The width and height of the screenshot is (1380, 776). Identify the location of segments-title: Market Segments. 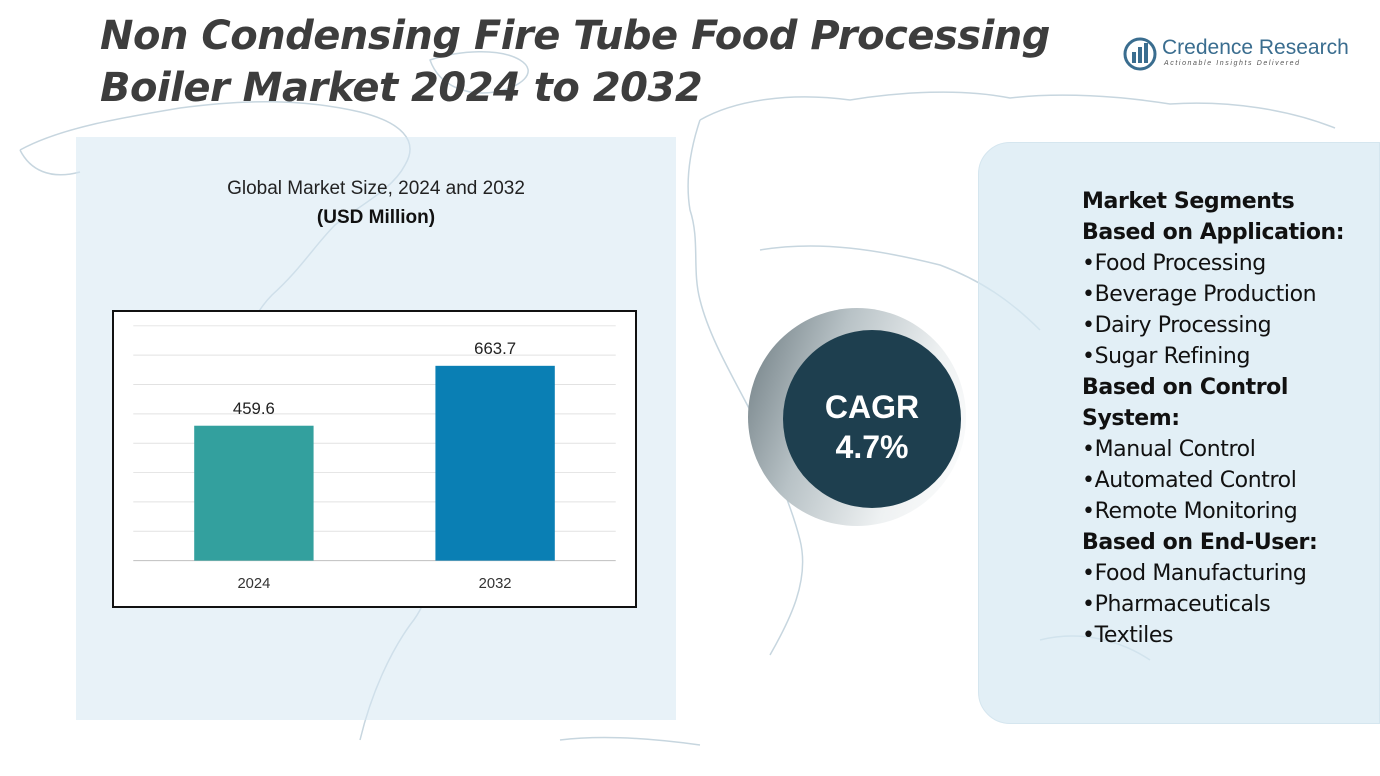
(1188, 201).